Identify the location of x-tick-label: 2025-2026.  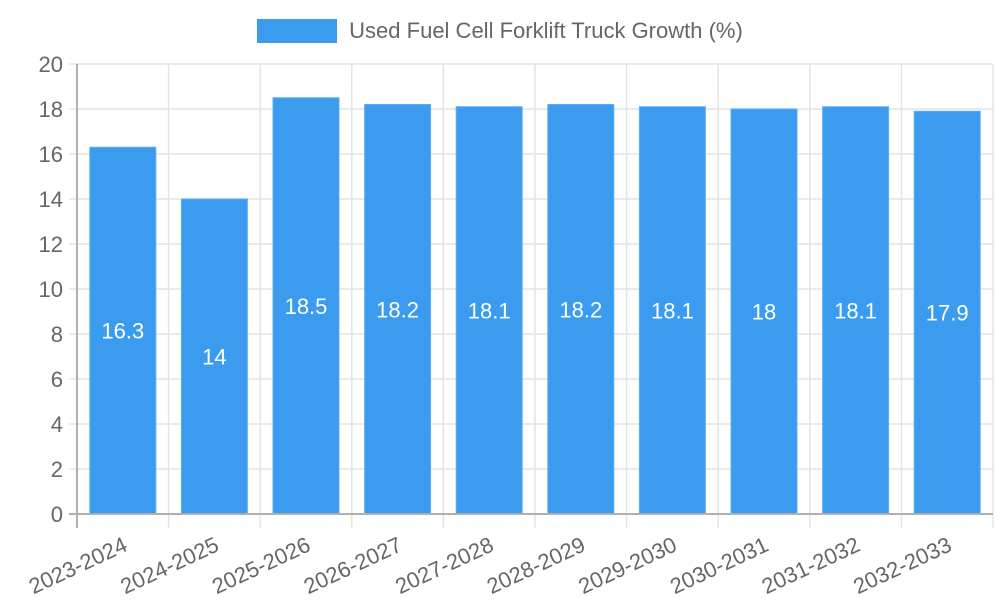
(261, 565).